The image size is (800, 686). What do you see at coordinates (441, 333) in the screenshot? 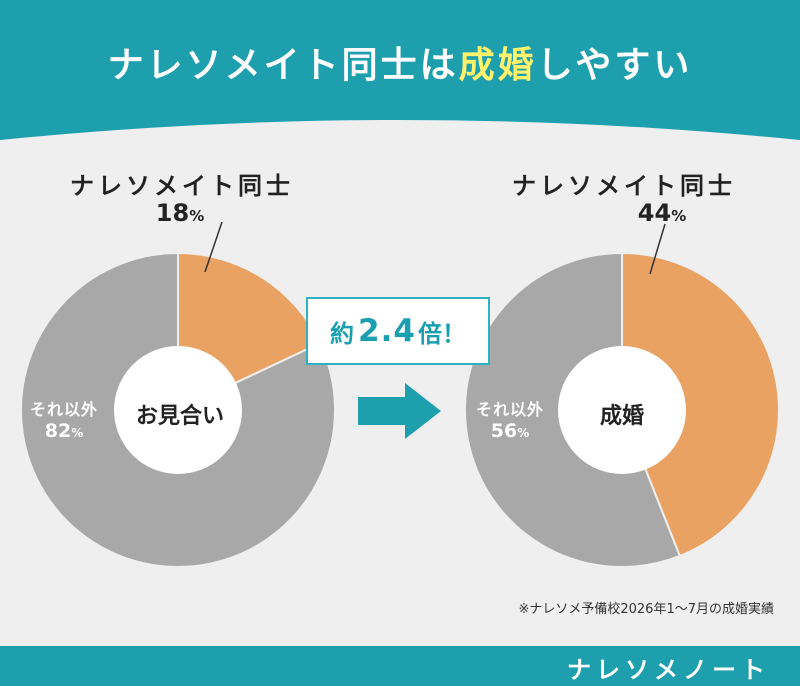
I see `ratio-suffix: 倍！` at bounding box center [441, 333].